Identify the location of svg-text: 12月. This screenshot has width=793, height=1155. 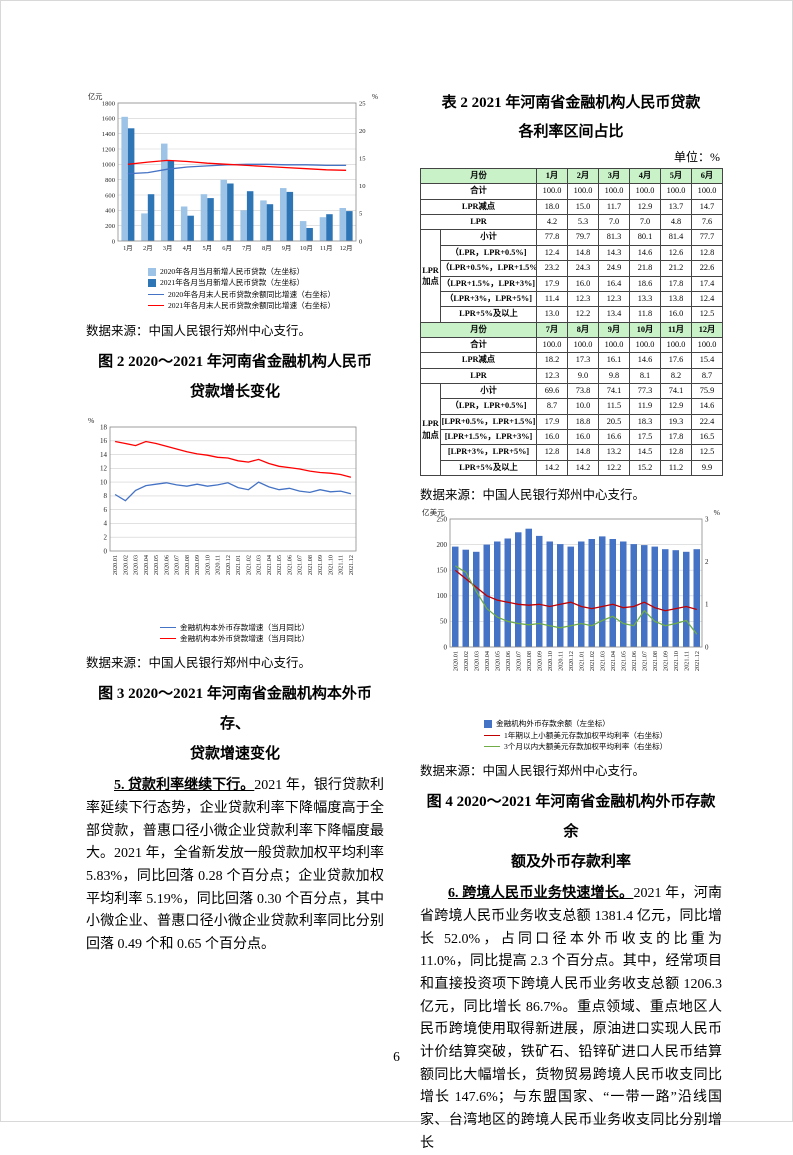
(346, 248).